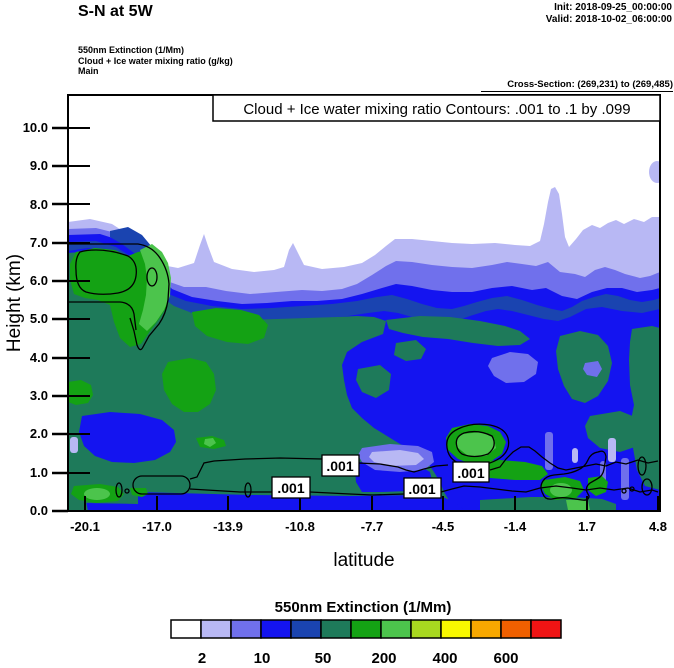  Describe the element at coordinates (157, 526) in the screenshot. I see `x-tick-label: -17.0` at that location.